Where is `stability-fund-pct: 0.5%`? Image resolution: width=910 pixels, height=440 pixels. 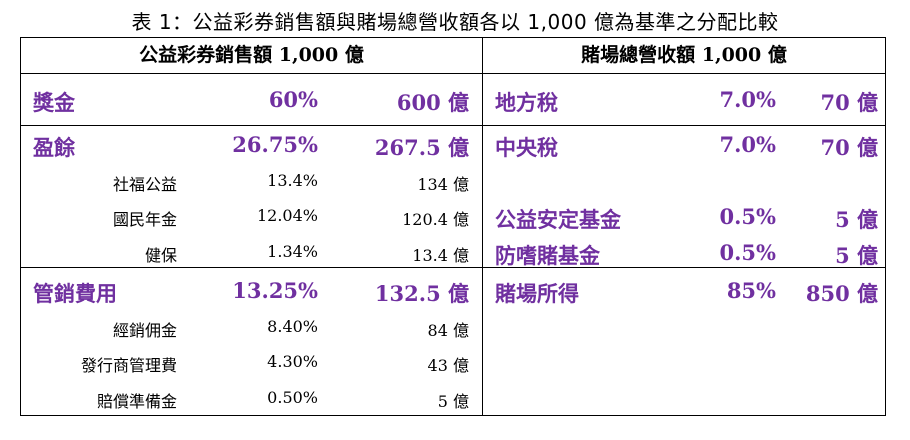 stability-fund-pct: 0.5% is located at coordinates (748, 216).